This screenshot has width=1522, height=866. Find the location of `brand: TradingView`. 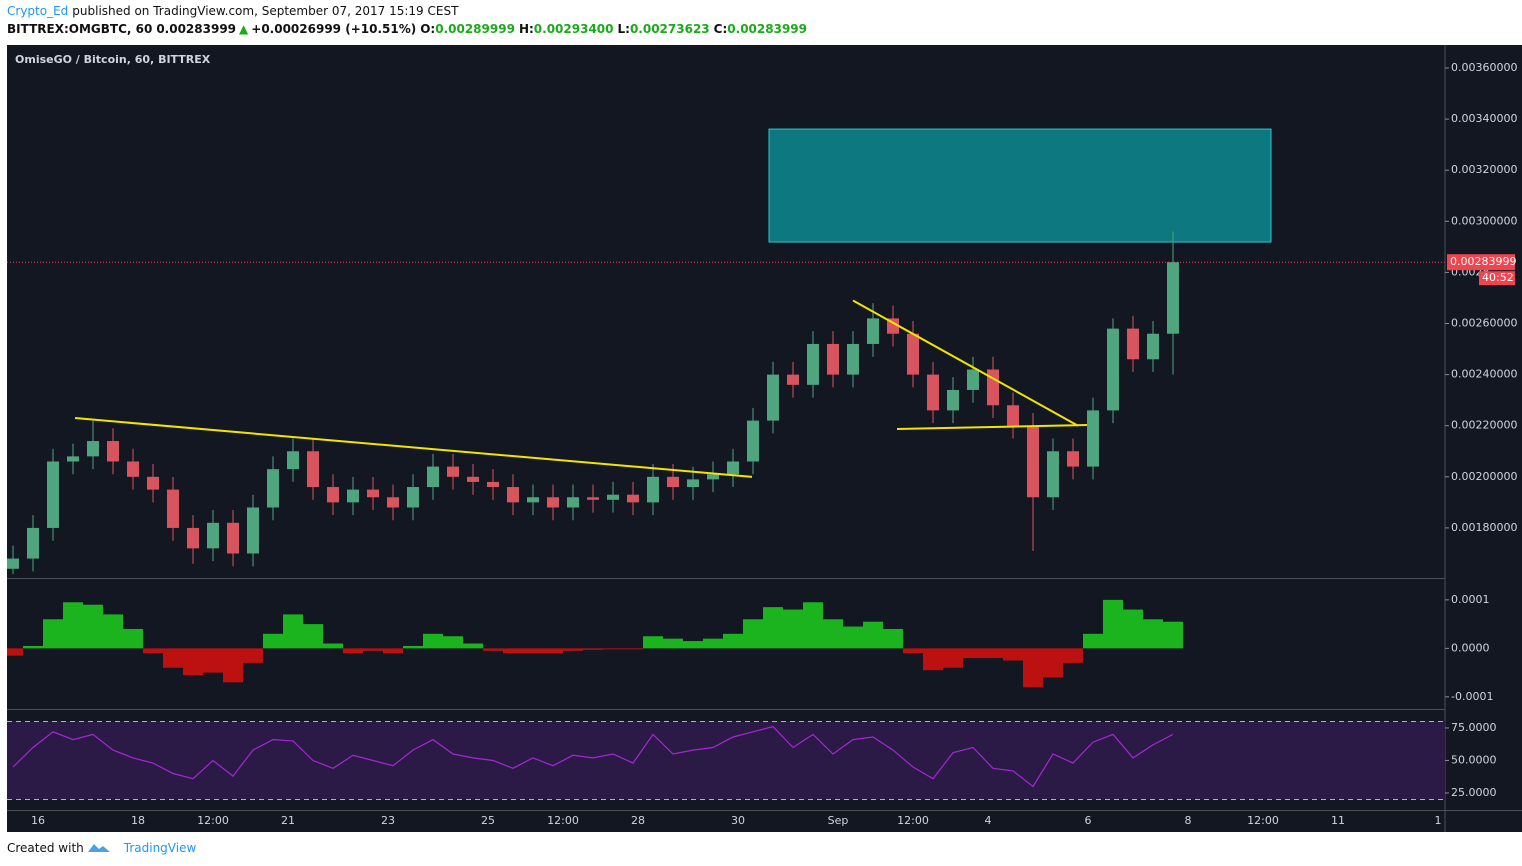

brand: TradingView is located at coordinates (160, 848).